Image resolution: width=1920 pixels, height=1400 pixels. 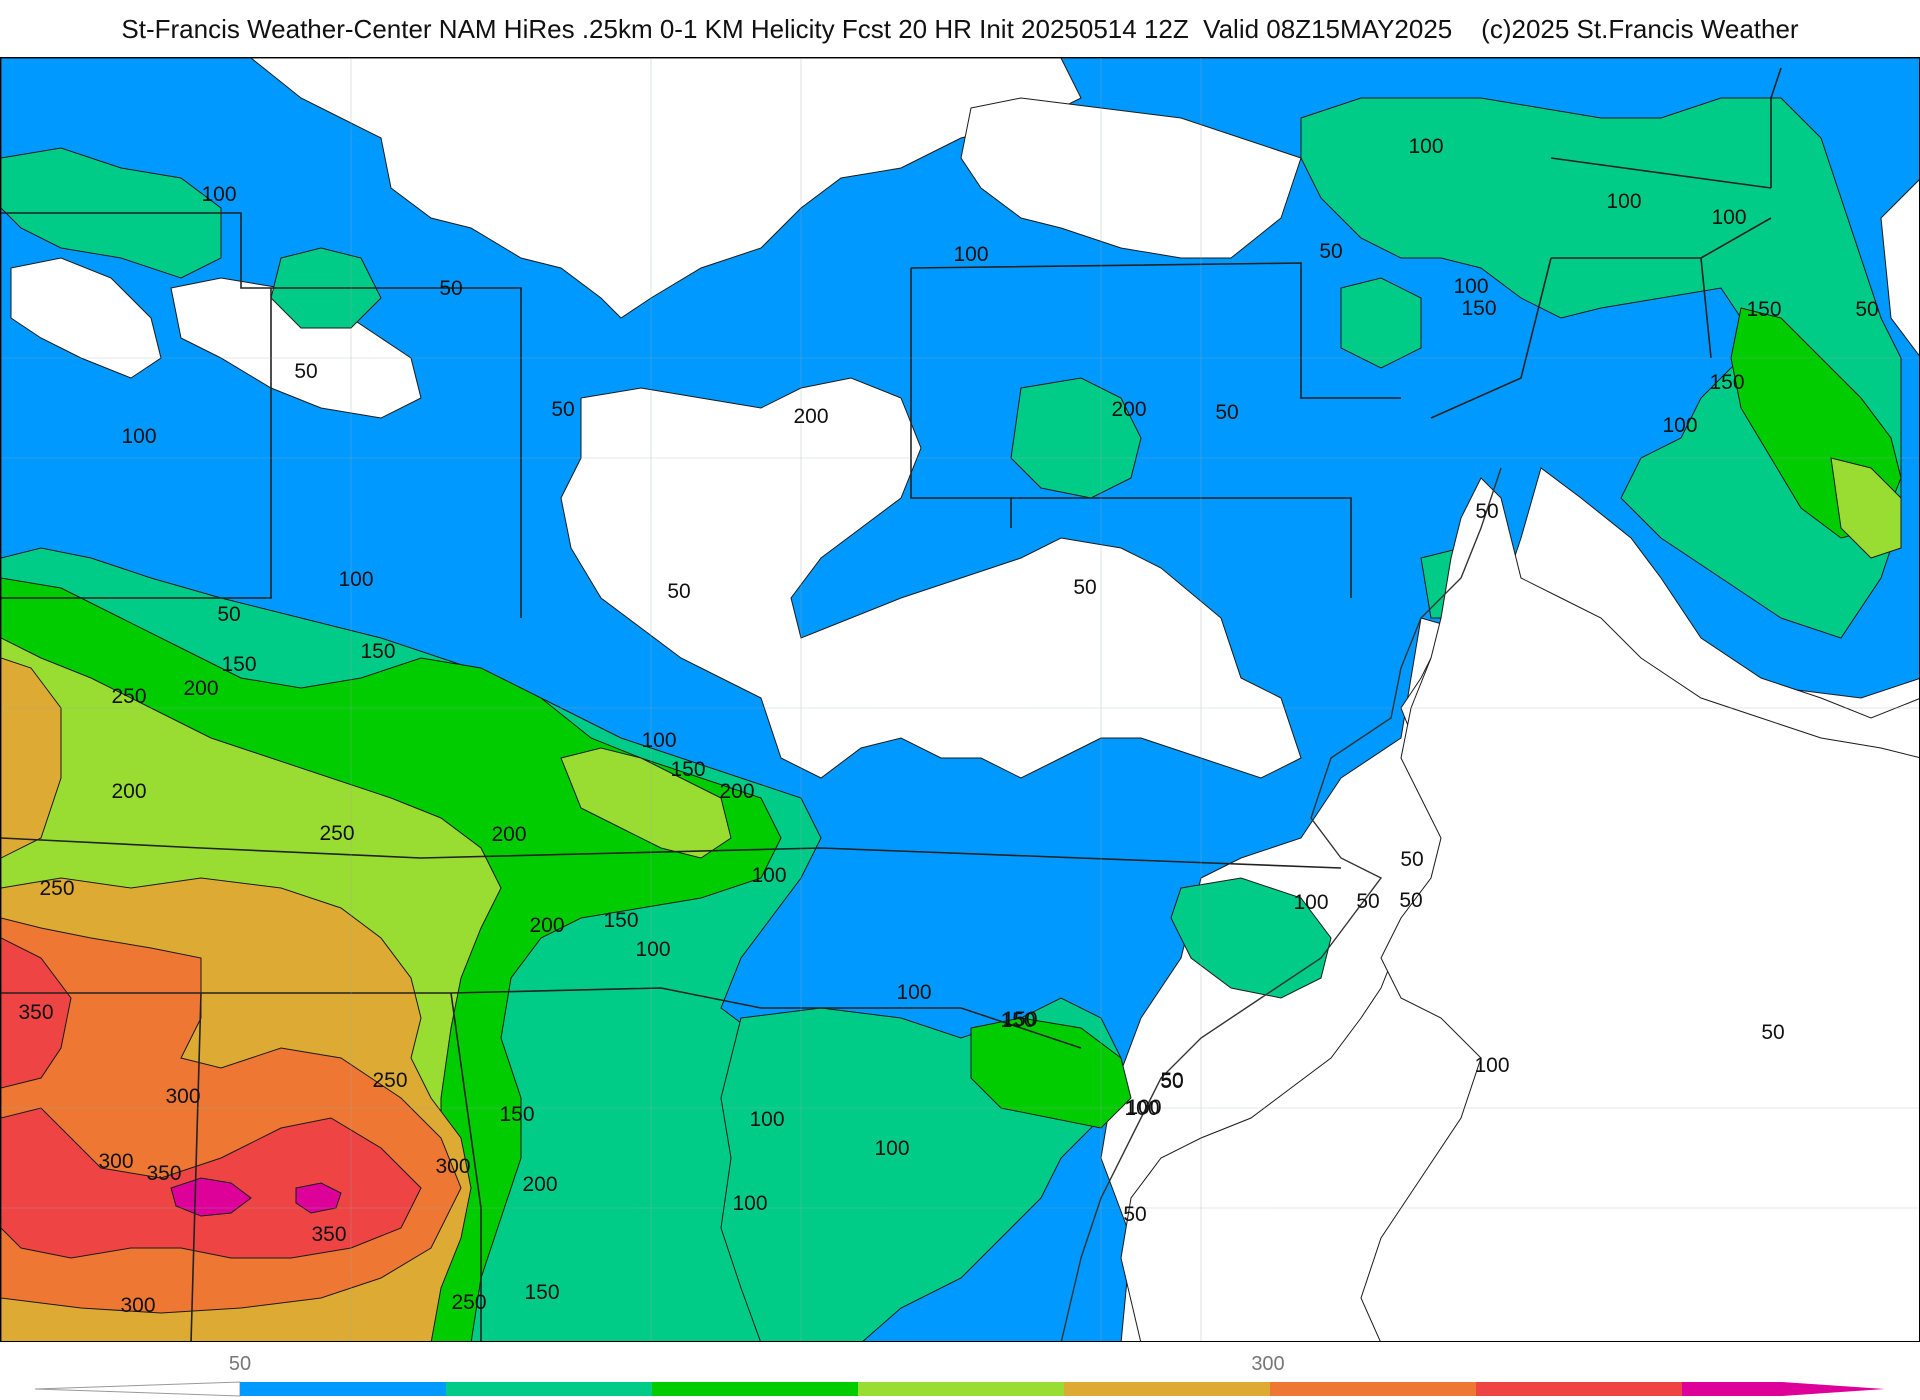 I want to click on coastline, so click(x=1281, y=904).